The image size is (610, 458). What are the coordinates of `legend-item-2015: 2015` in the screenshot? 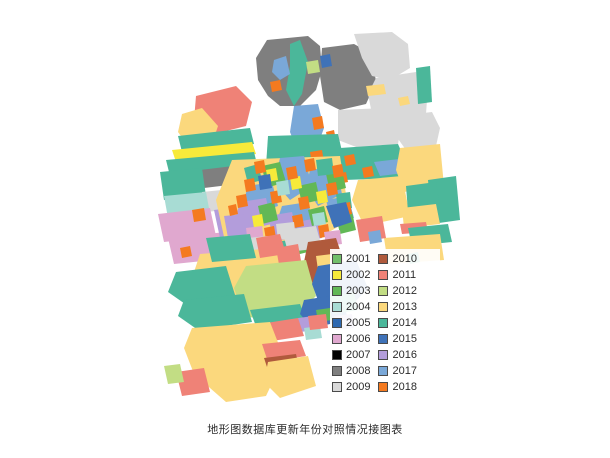 It's located at (397, 339).